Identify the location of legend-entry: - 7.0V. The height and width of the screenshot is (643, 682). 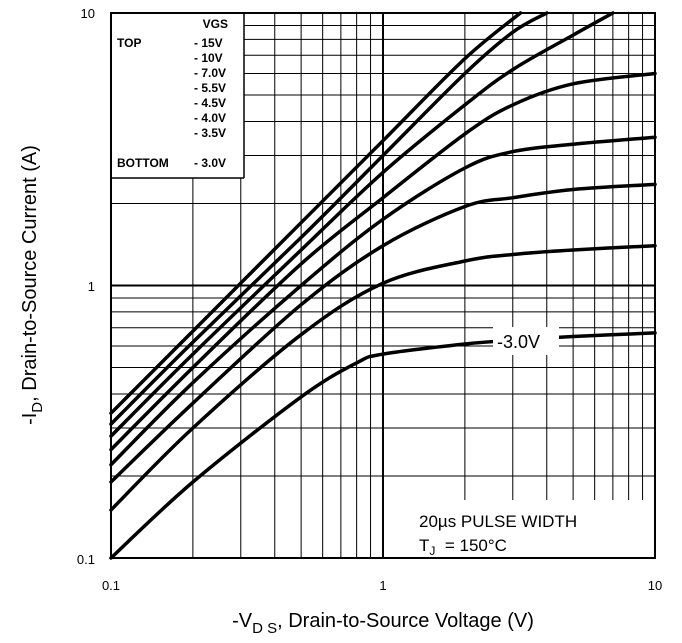
(210, 73).